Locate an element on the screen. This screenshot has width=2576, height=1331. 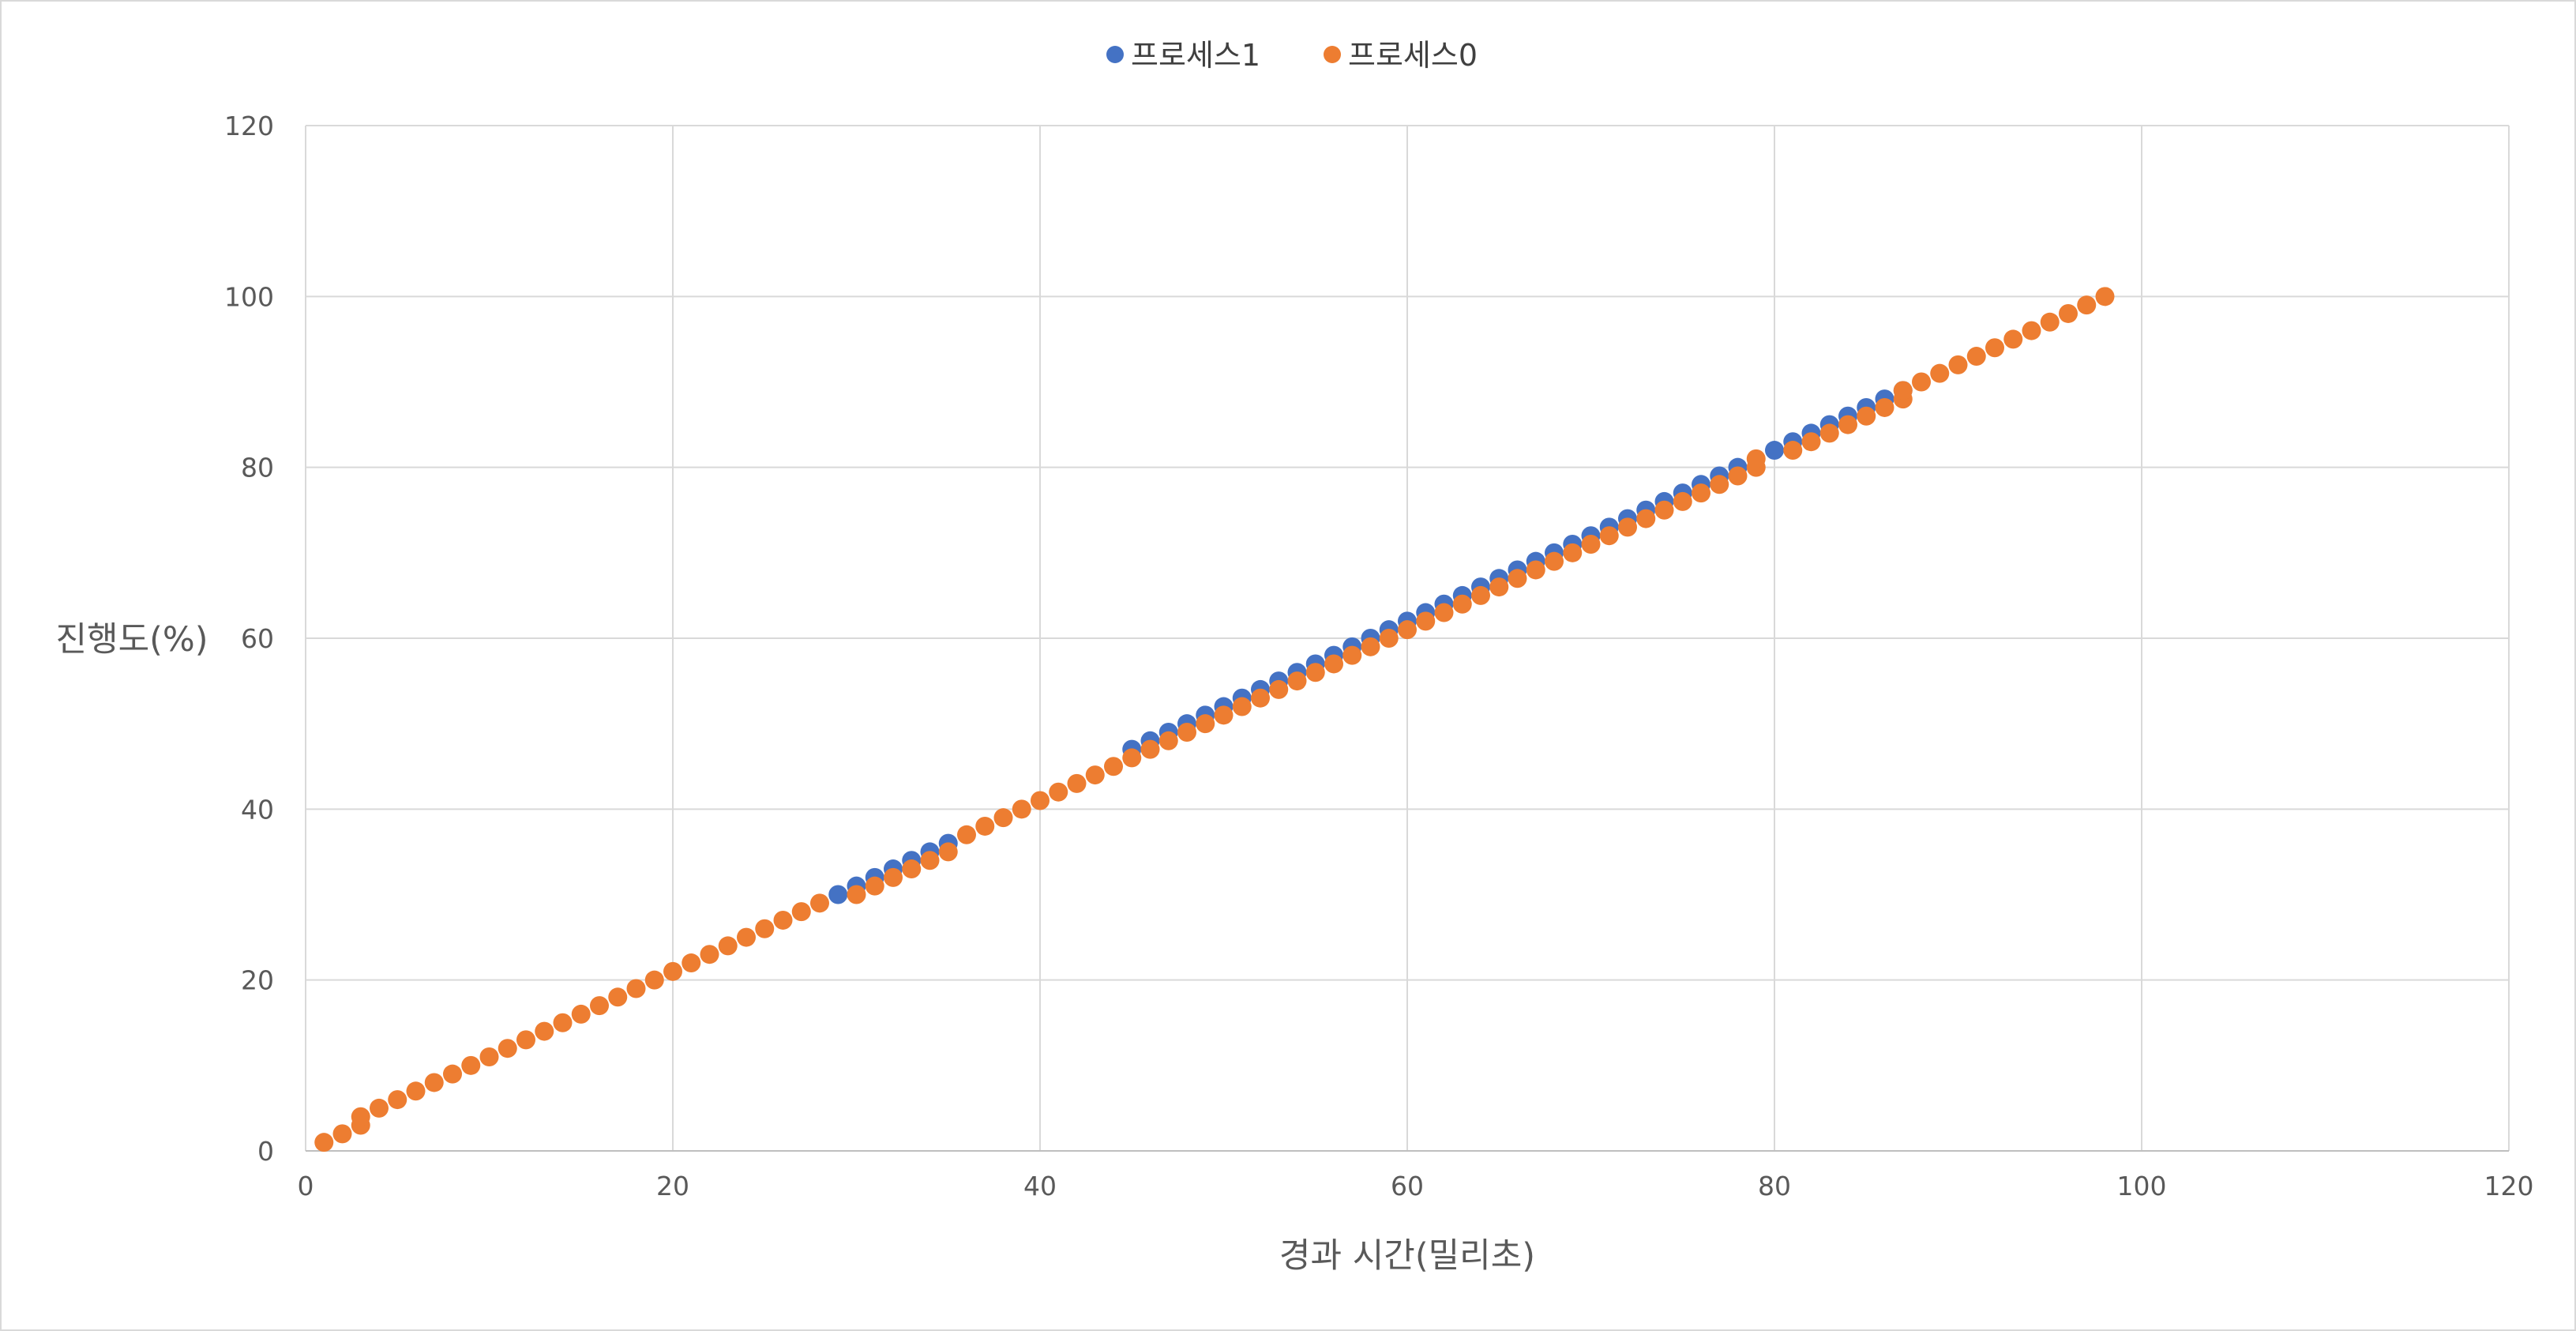
y-tick-label: 0 is located at coordinates (265, 1151).